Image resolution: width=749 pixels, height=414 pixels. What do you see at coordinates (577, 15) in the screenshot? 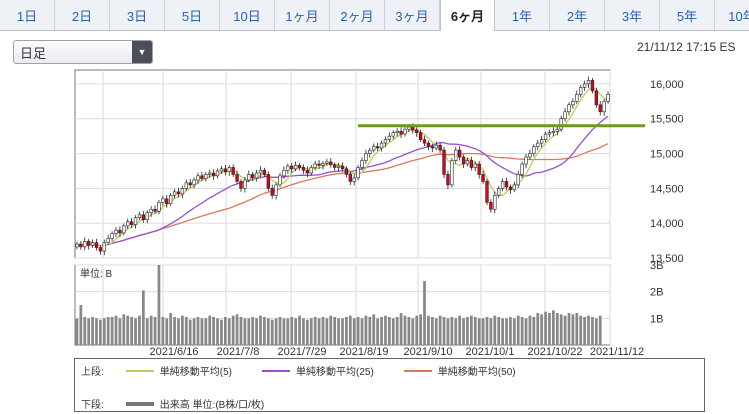
I see `tab-10: 2年` at bounding box center [577, 15].